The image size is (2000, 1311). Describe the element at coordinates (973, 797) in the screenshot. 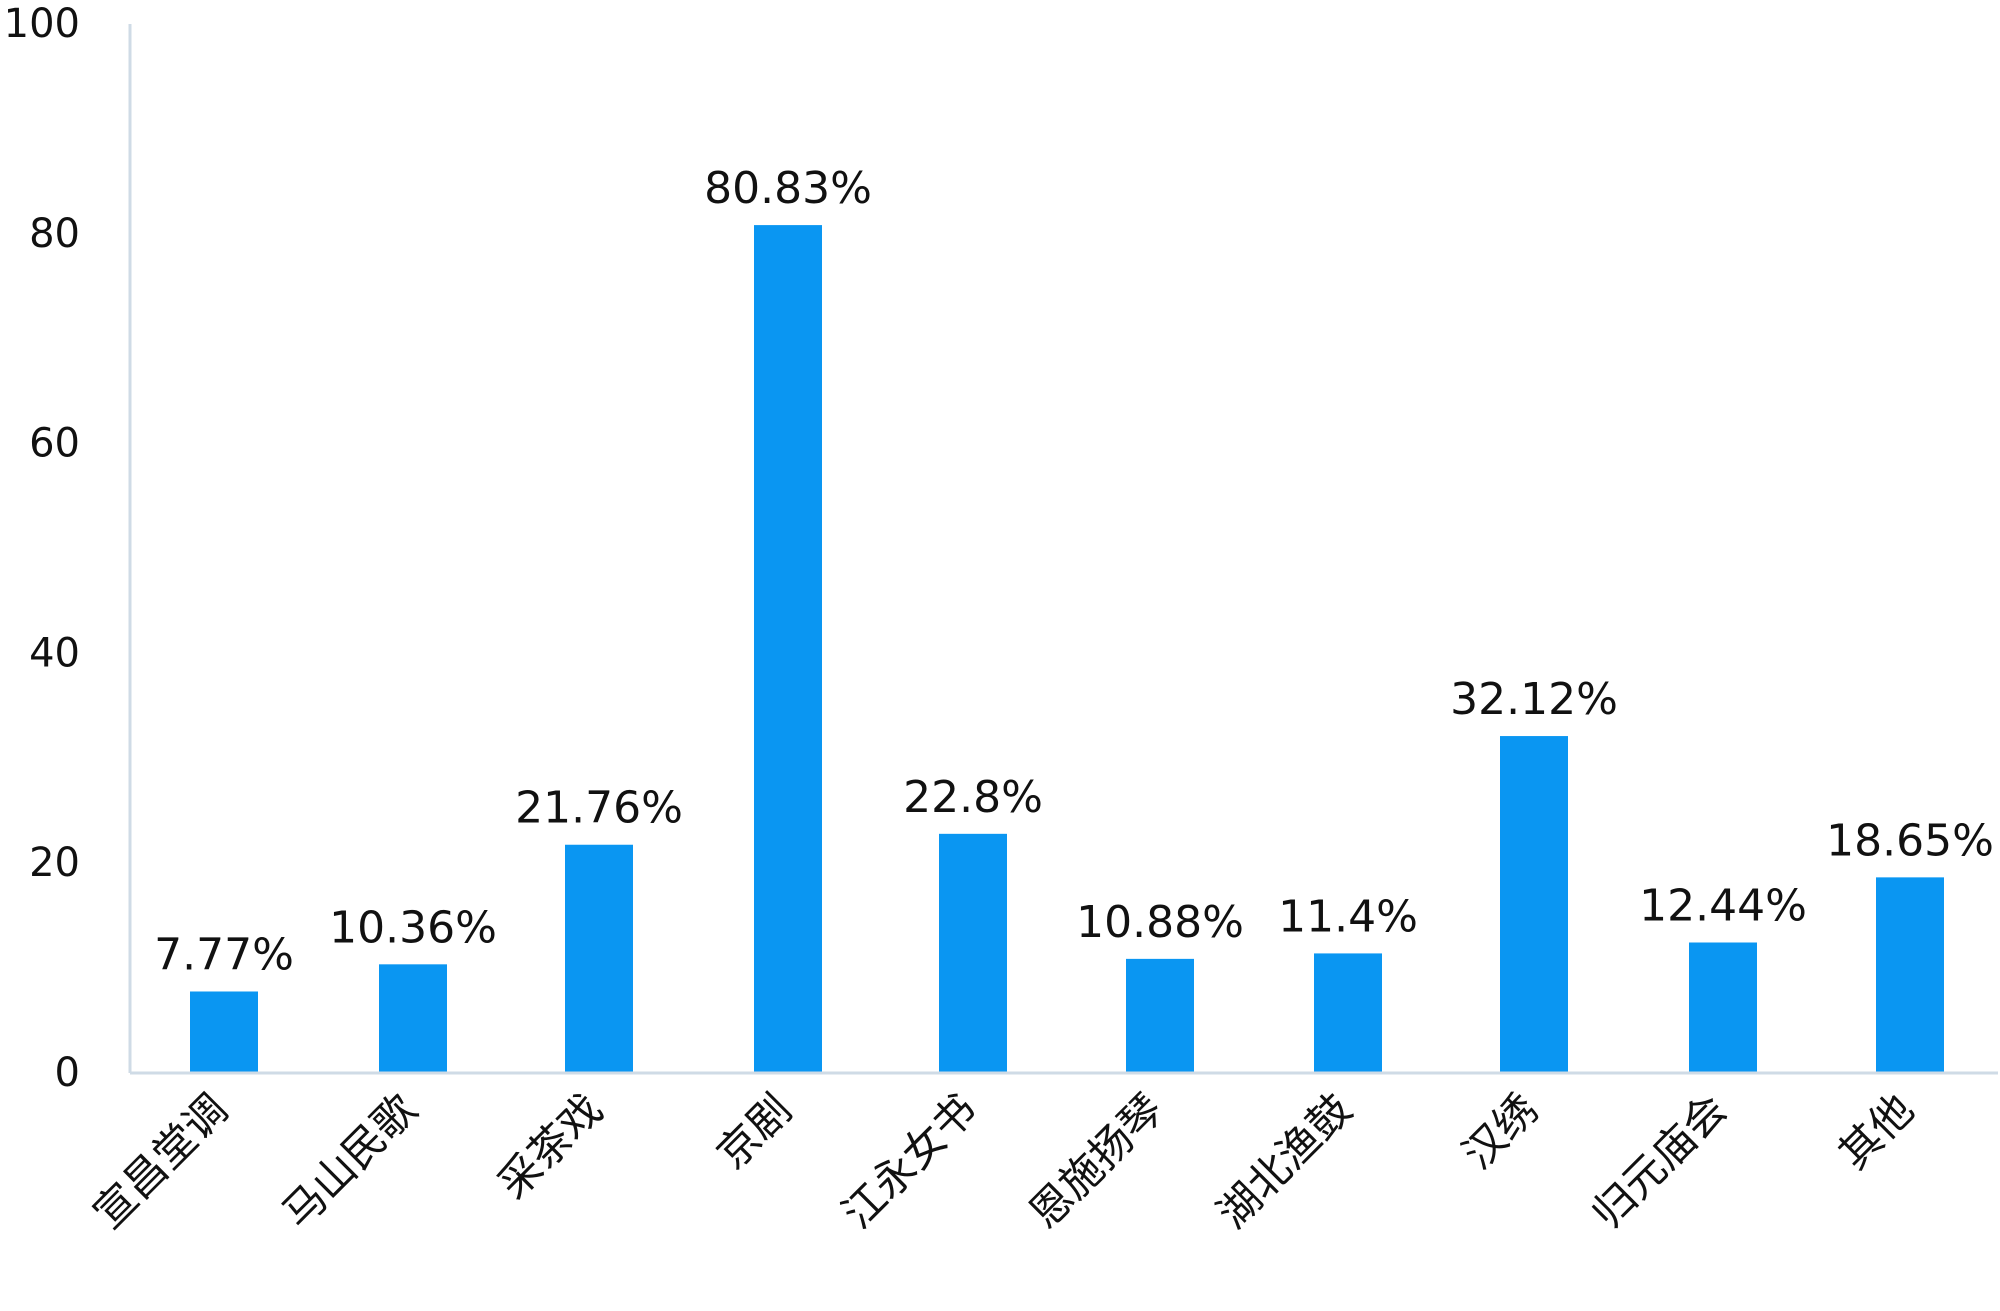

I see `data-label-5: 22.8%` at that location.